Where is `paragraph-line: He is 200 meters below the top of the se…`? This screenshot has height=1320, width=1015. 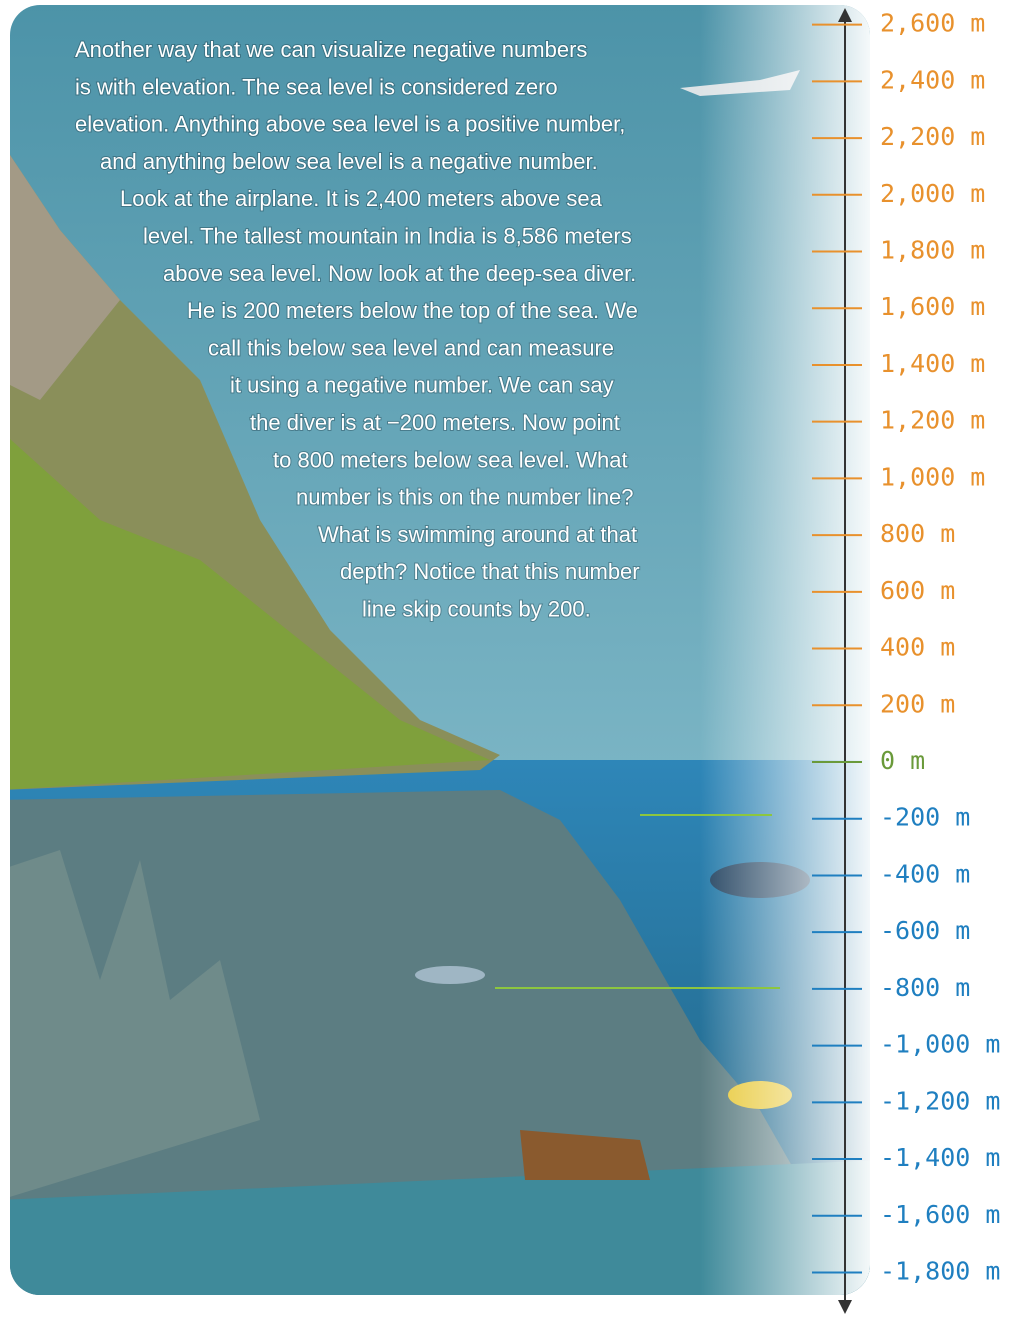 paragraph-line: He is 200 meters below the top of the se… is located at coordinates (412, 310).